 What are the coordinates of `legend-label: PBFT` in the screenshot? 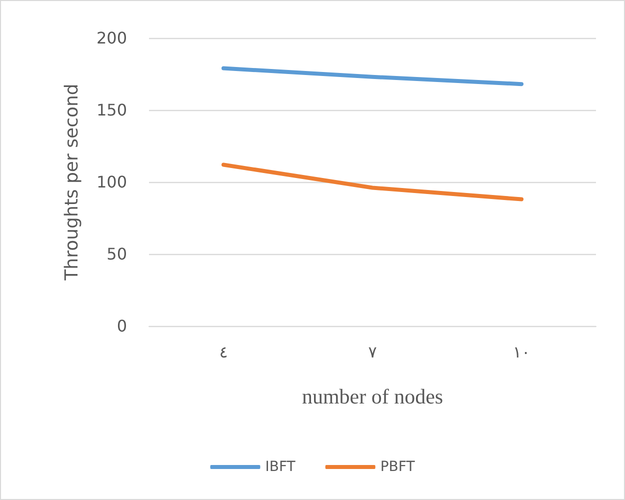 It's located at (398, 467).